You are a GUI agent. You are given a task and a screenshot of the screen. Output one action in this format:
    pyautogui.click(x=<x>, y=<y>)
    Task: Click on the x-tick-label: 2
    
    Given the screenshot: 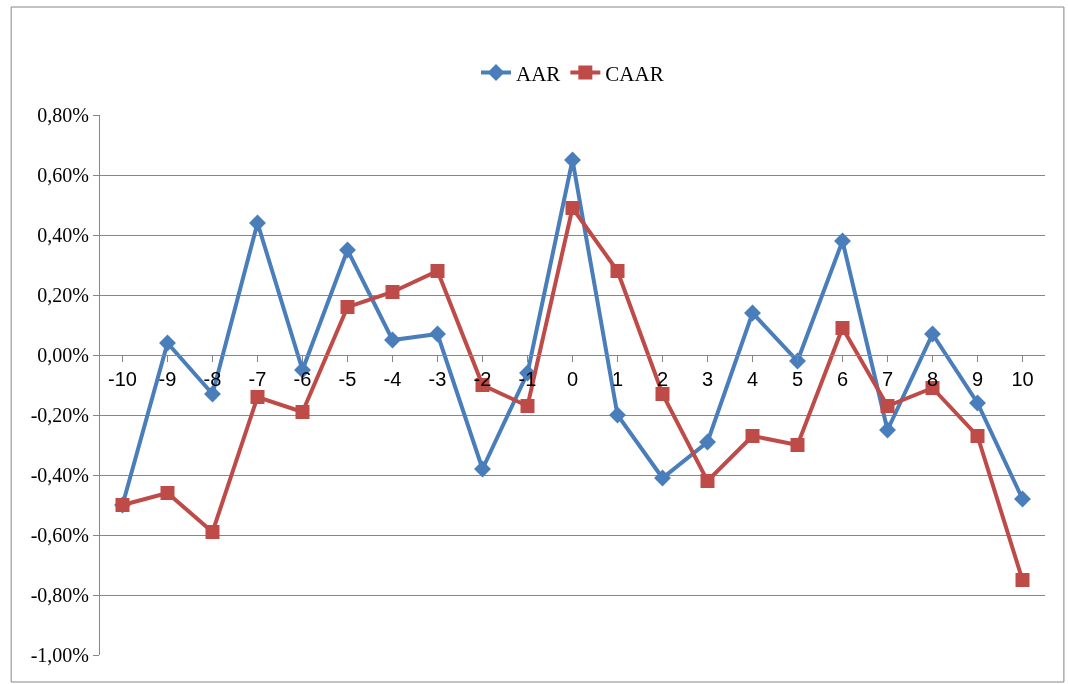 What is the action you would take?
    pyautogui.click(x=662, y=379)
    